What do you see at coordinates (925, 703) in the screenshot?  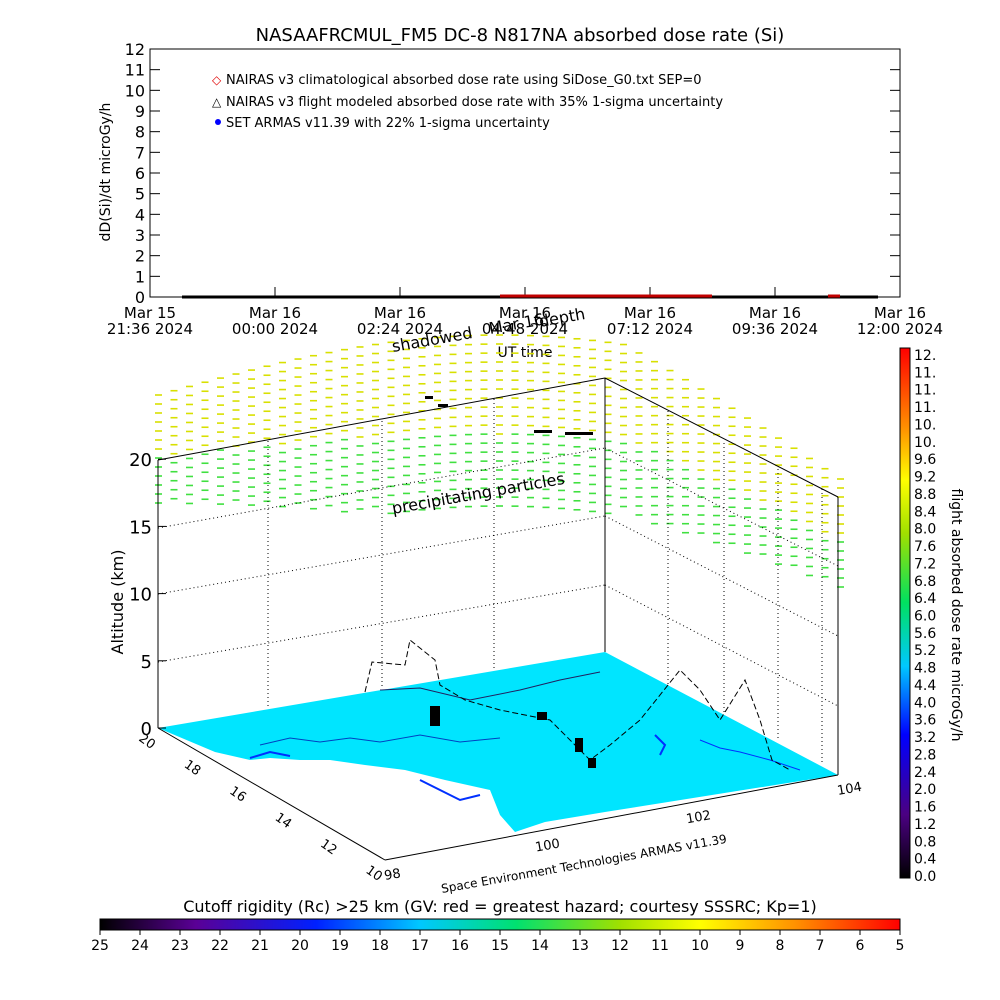 I see `dose-colorbar-tick-label: 4.0` at bounding box center [925, 703].